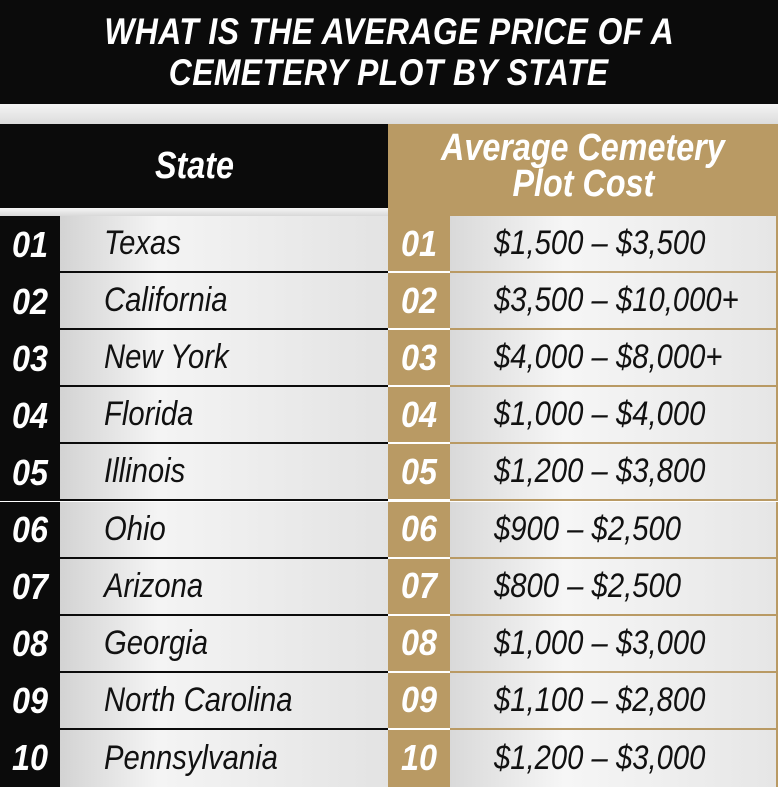 This screenshot has height=787, width=778. I want to click on cost-rank: 01, so click(419, 245).